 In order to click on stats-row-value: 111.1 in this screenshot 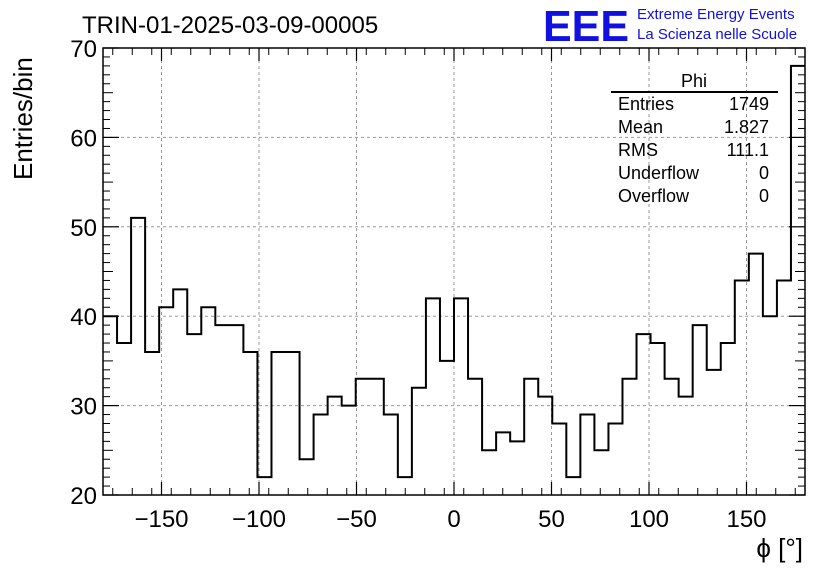, I will do `click(748, 150)`.